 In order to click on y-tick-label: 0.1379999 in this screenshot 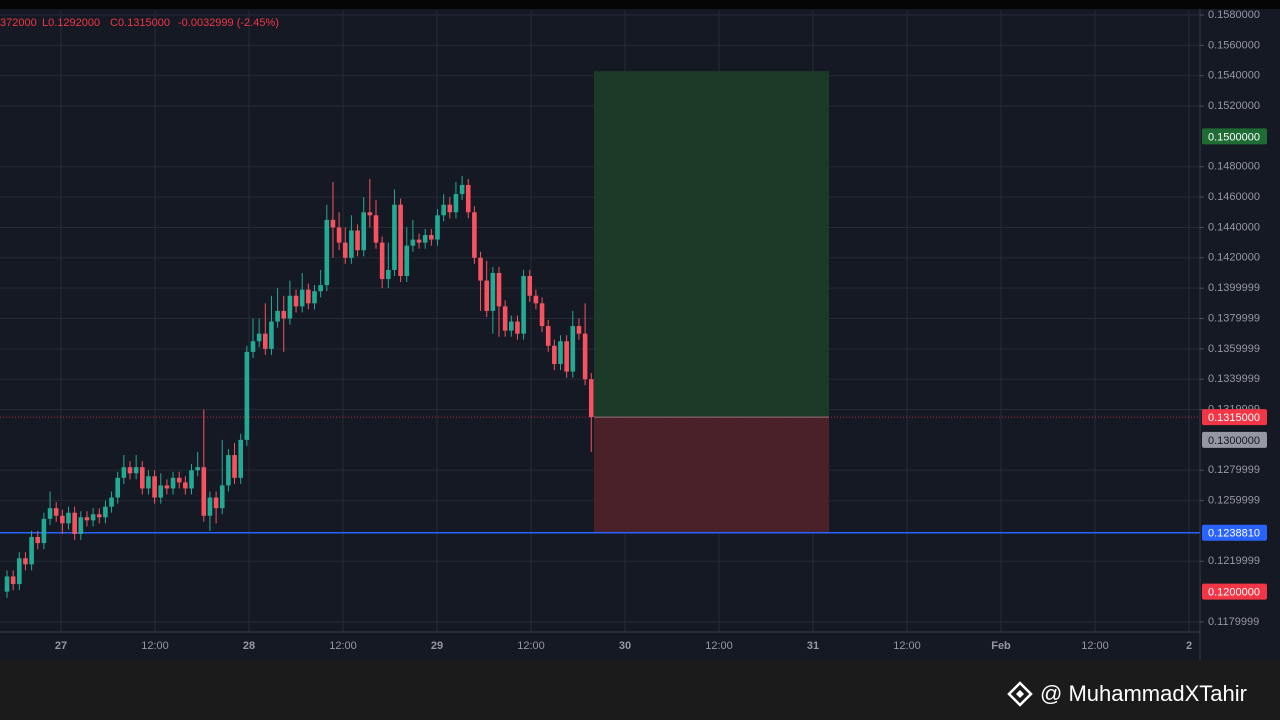, I will do `click(1234, 318)`.